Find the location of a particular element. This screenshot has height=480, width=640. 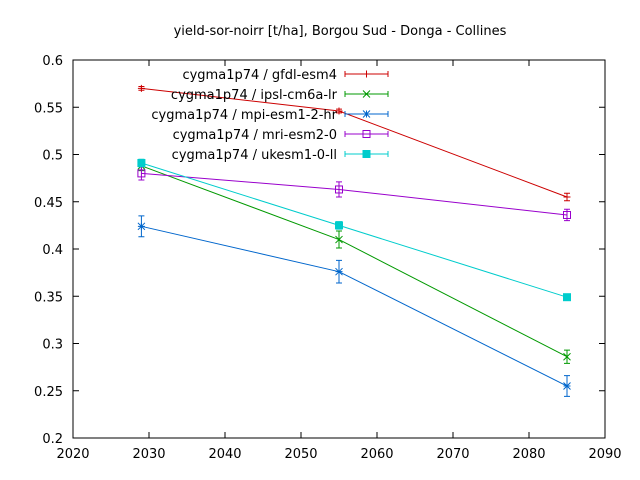

legend-entry: cygma1p74 / mpi-esm1-2-hr is located at coordinates (270, 115).